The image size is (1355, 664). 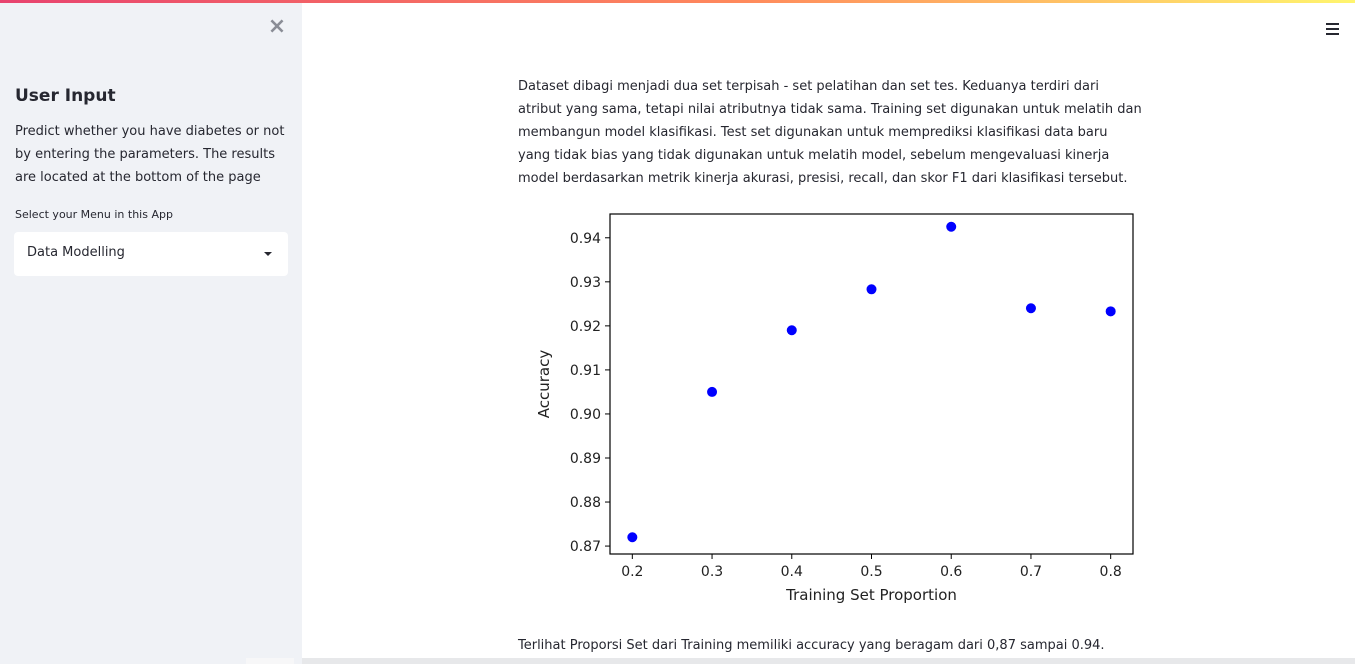 What do you see at coordinates (677, 1) in the screenshot?
I see `top-decoration-bar` at bounding box center [677, 1].